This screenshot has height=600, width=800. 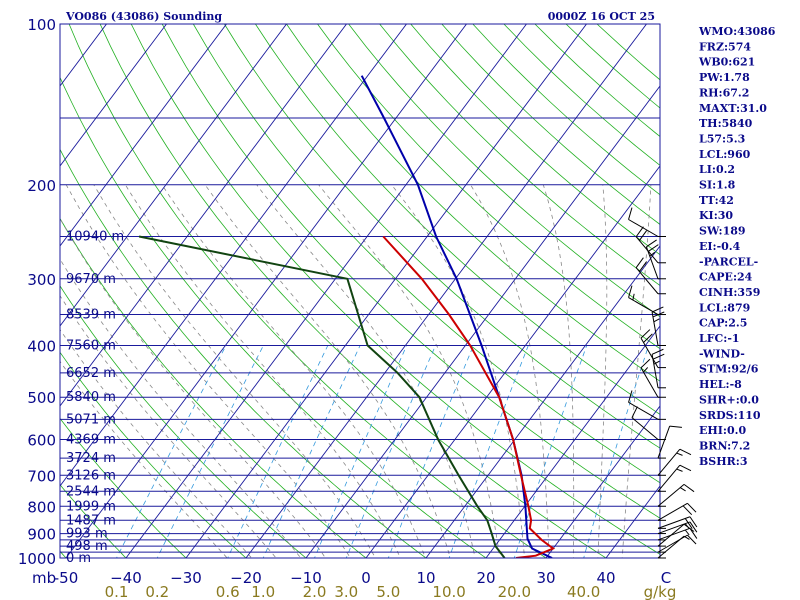 I want to click on index-entry: HEL:-8, so click(x=720, y=384).